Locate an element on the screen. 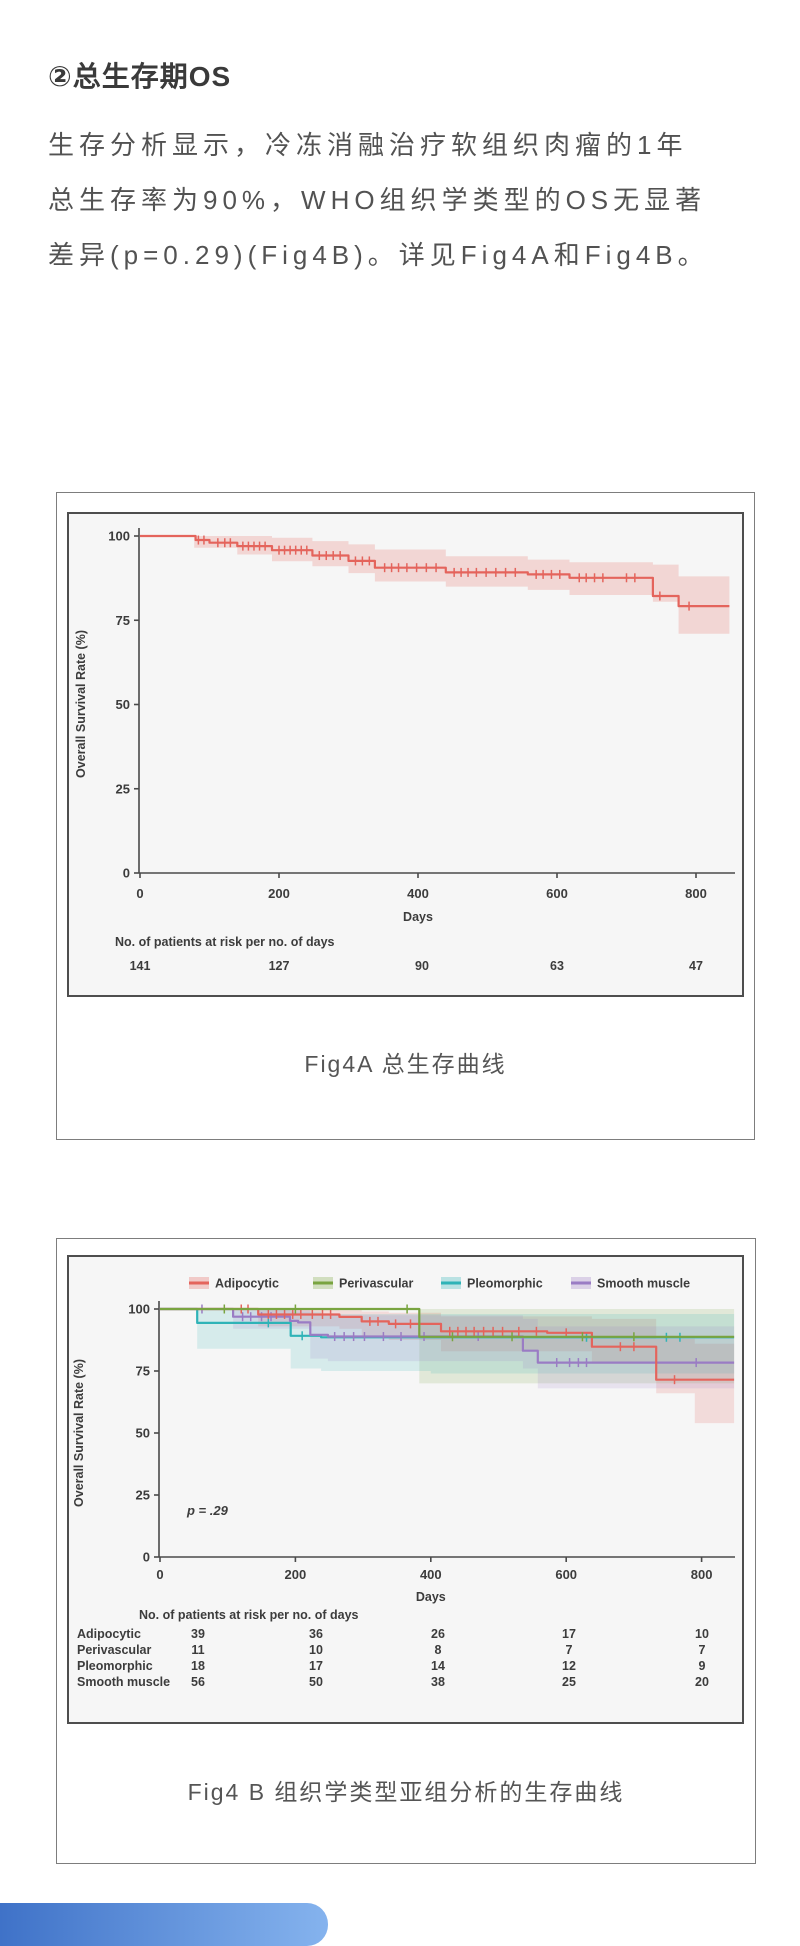  svg-text: 12 is located at coordinates (569, 1666).